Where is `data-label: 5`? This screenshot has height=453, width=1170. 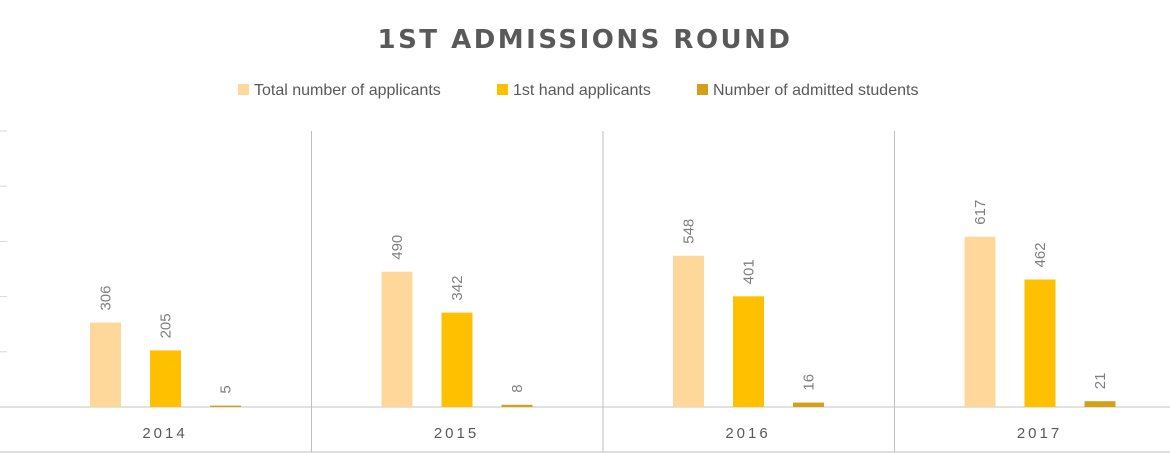
data-label: 5 is located at coordinates (226, 389).